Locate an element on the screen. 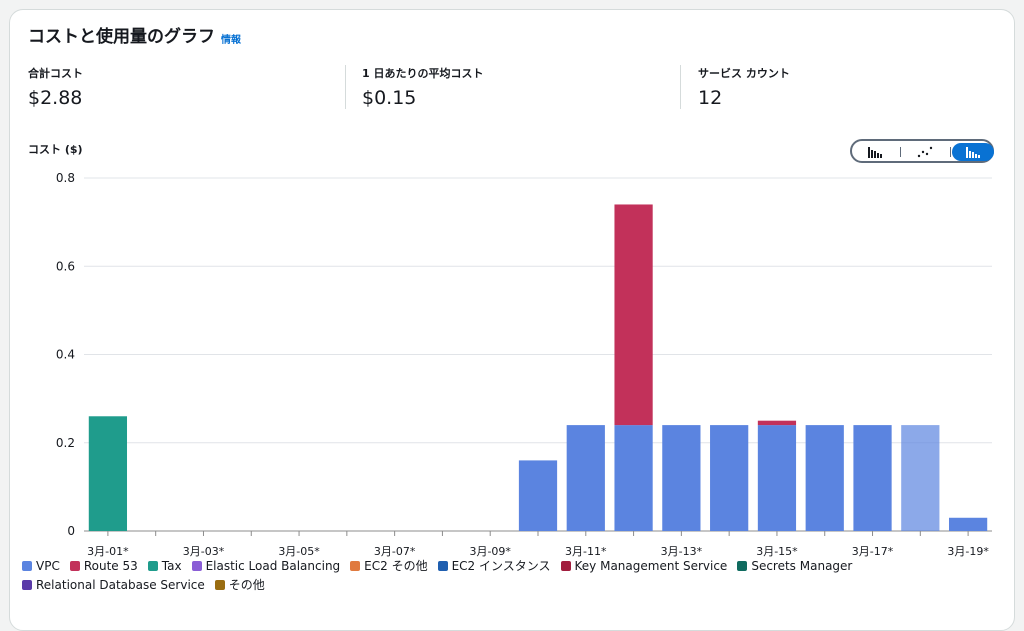  legend-label: Relational Database Service is located at coordinates (120, 585).